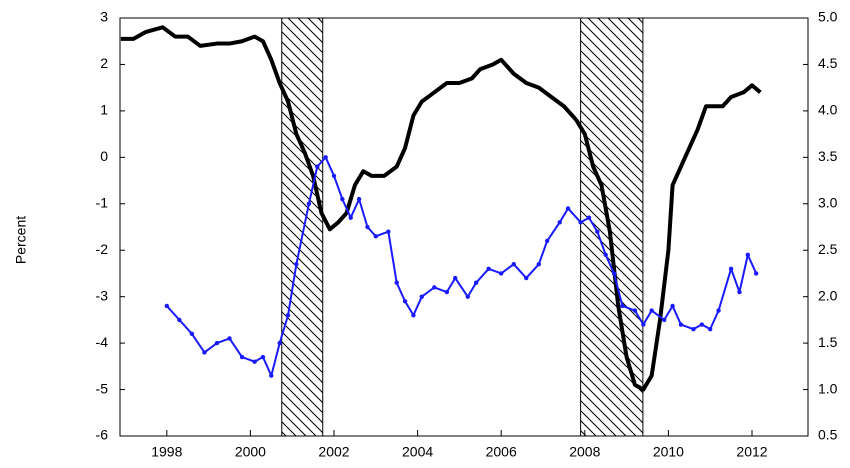 This screenshot has height=468, width=850. I want to click on x-tick-label: 2008, so click(584, 452).